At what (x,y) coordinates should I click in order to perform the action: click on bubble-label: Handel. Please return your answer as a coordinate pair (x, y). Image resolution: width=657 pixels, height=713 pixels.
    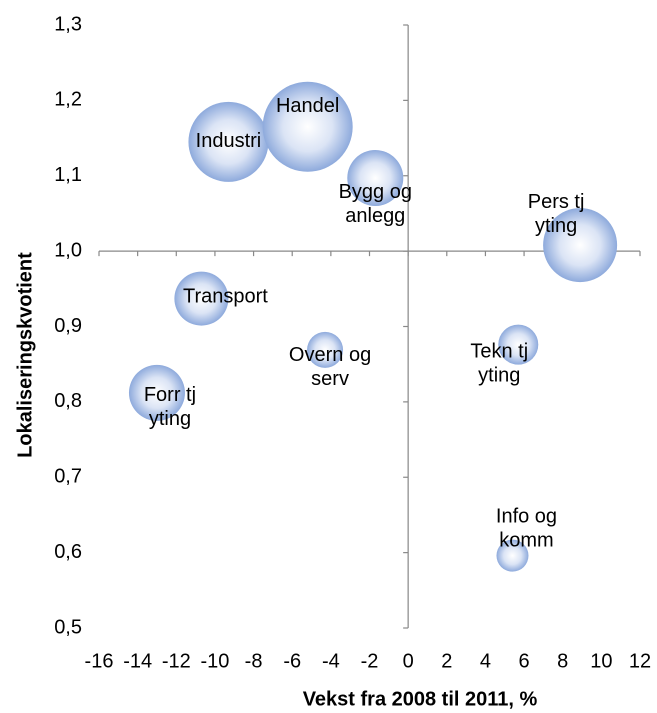
    Looking at the image, I should click on (307, 106).